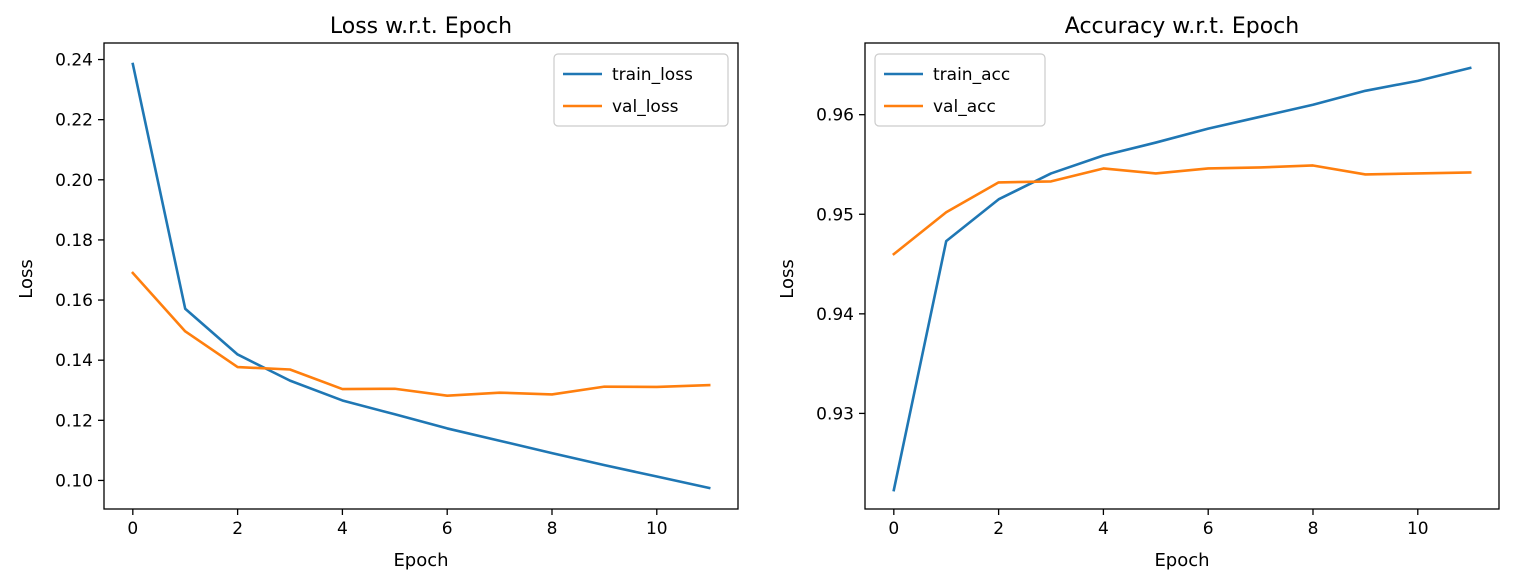 This screenshot has width=1514, height=586. I want to click on accuracy-chart-xtick-label: 4, so click(1103, 529).